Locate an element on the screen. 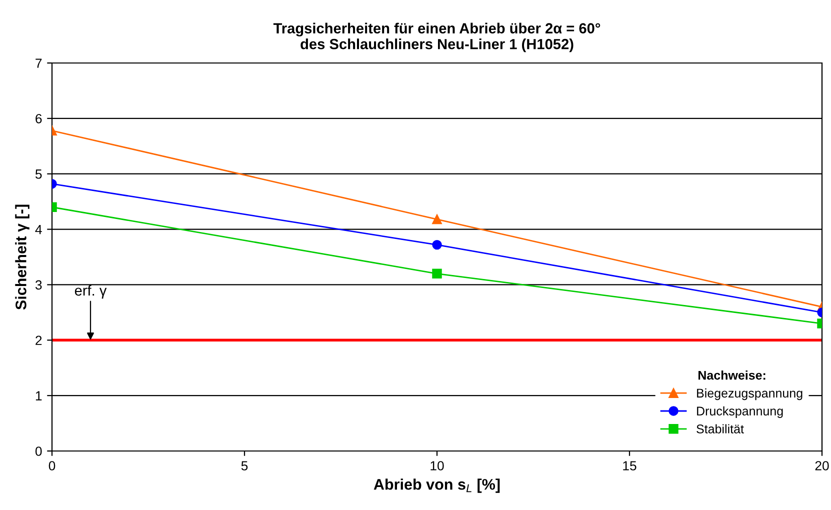 Image resolution: width=831 pixels, height=510 pixels. x-tick-label: 10 is located at coordinates (437, 465).